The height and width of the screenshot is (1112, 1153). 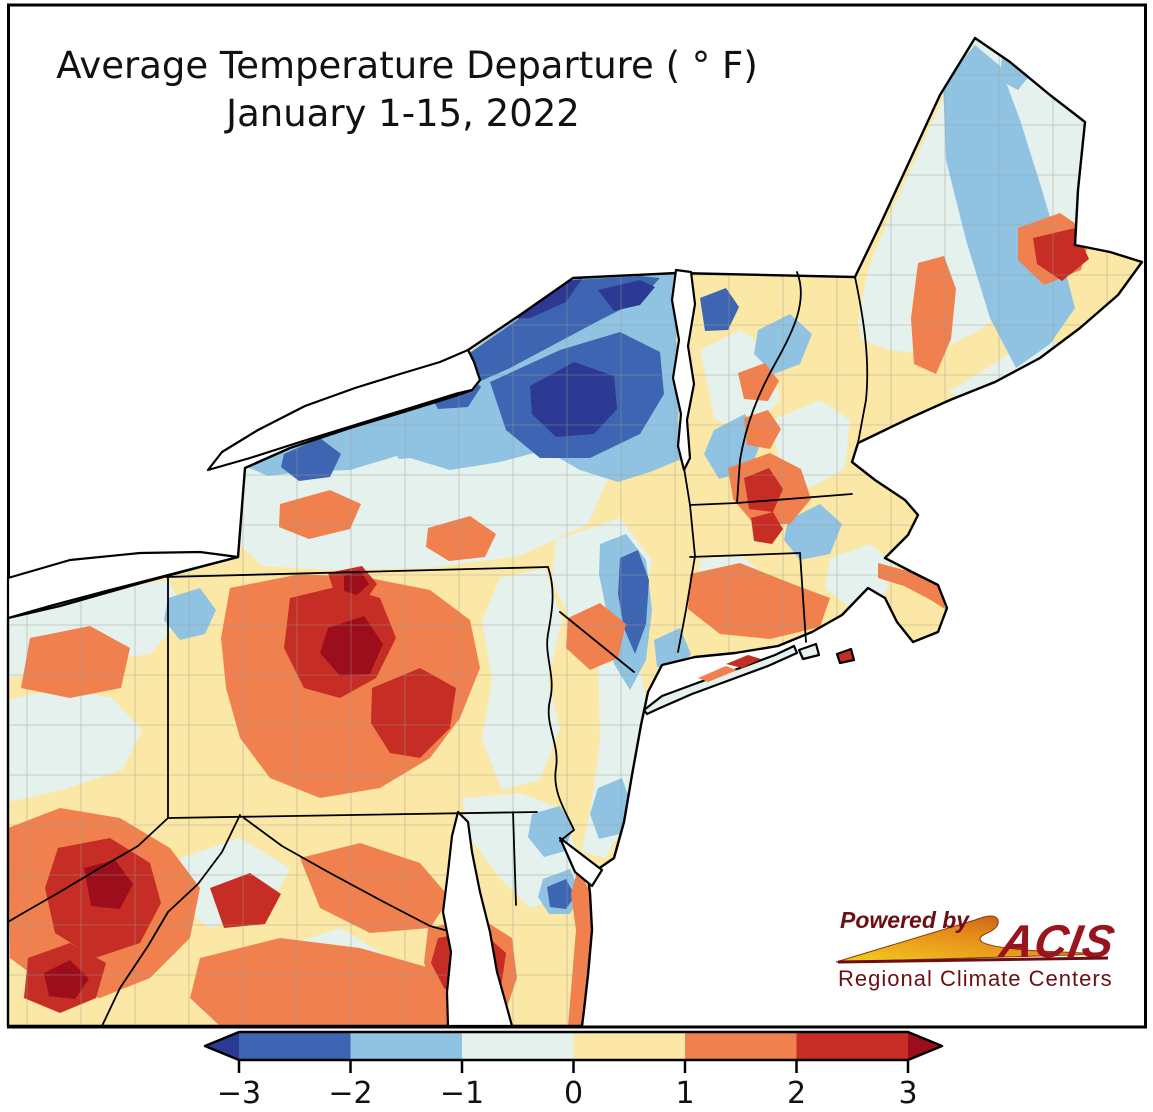 What do you see at coordinates (717, 674) in the screenshot?
I see `long-island-warm-spot` at bounding box center [717, 674].